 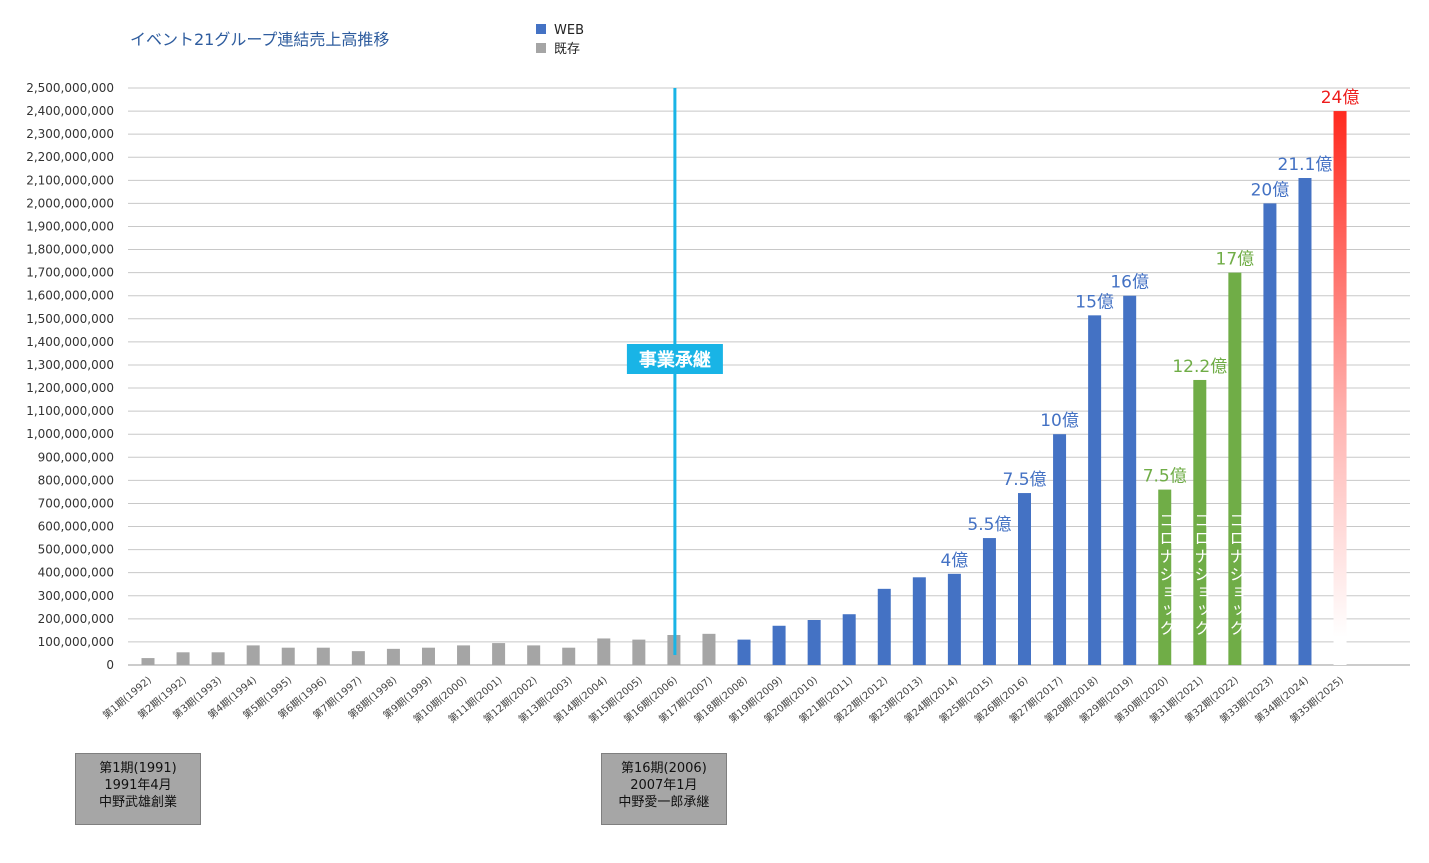 What do you see at coordinates (70, 111) in the screenshot?
I see `y-tick-label: 2,400,000,000` at bounding box center [70, 111].